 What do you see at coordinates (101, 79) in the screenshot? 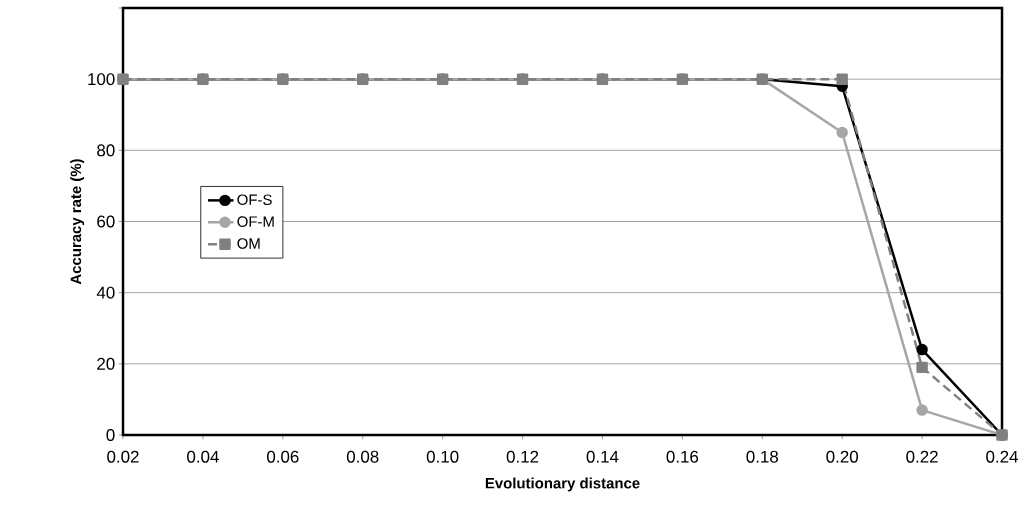
I see `y-tick-label: 100` at bounding box center [101, 79].